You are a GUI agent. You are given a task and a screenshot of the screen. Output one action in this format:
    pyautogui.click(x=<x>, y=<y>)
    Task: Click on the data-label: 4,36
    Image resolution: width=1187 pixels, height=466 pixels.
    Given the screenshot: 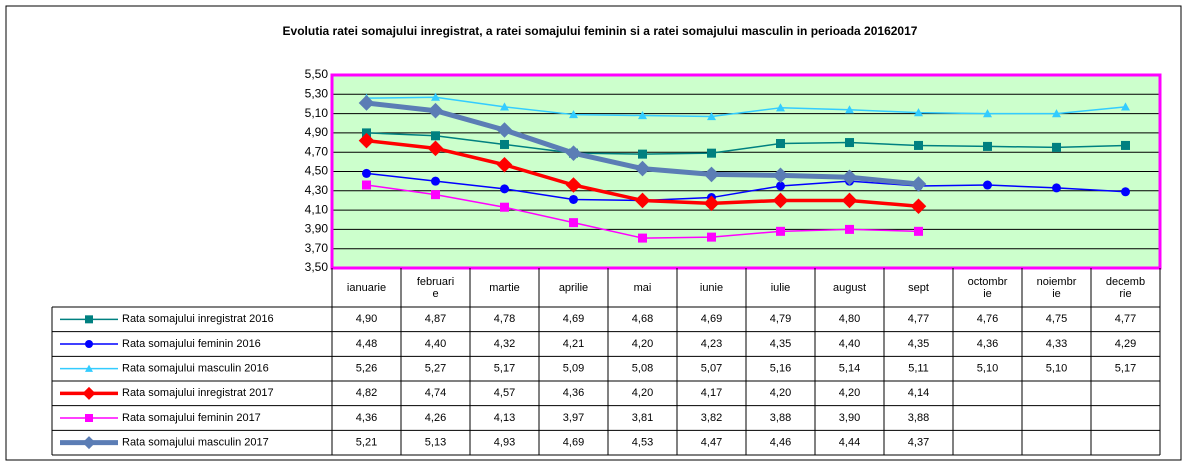 What is the action you would take?
    pyautogui.click(x=366, y=418)
    